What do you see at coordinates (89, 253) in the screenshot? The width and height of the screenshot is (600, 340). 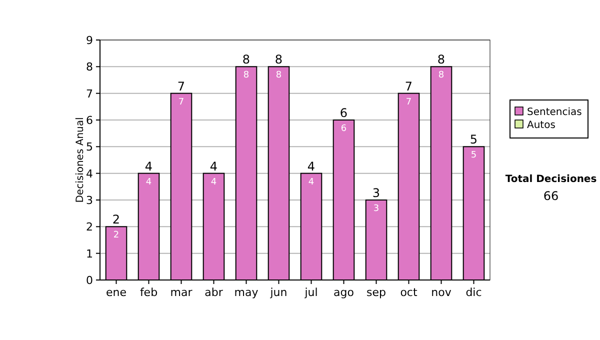 I see `y-tick-label: 1` at bounding box center [89, 253].